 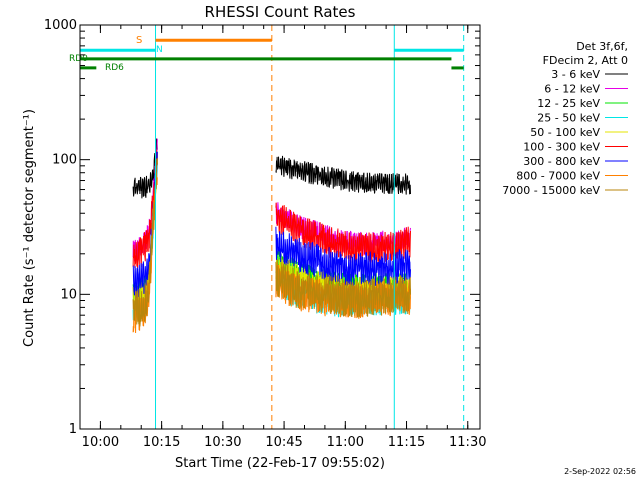 I want to click on x-tick-label: 10:15, so click(x=161, y=442).